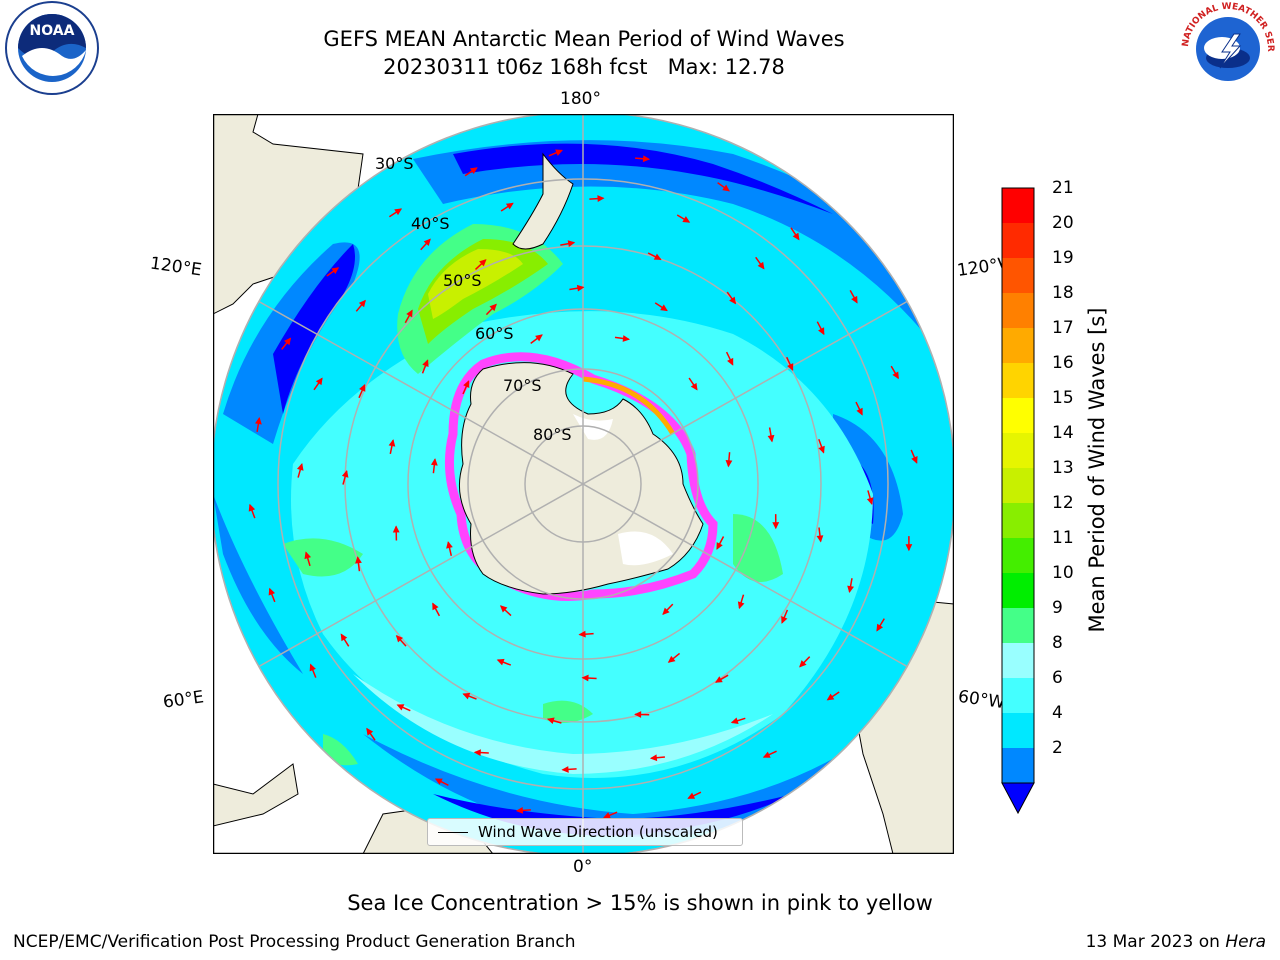  I want to click on colorbar-tick-label: 17, so click(1063, 328).